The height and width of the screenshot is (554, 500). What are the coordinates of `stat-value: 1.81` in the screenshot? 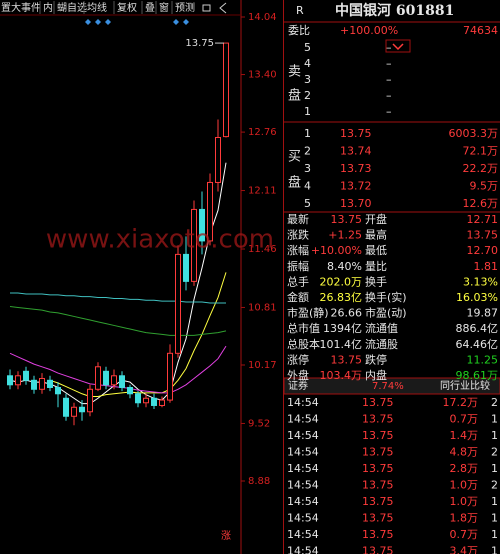 It's located at (486, 266).